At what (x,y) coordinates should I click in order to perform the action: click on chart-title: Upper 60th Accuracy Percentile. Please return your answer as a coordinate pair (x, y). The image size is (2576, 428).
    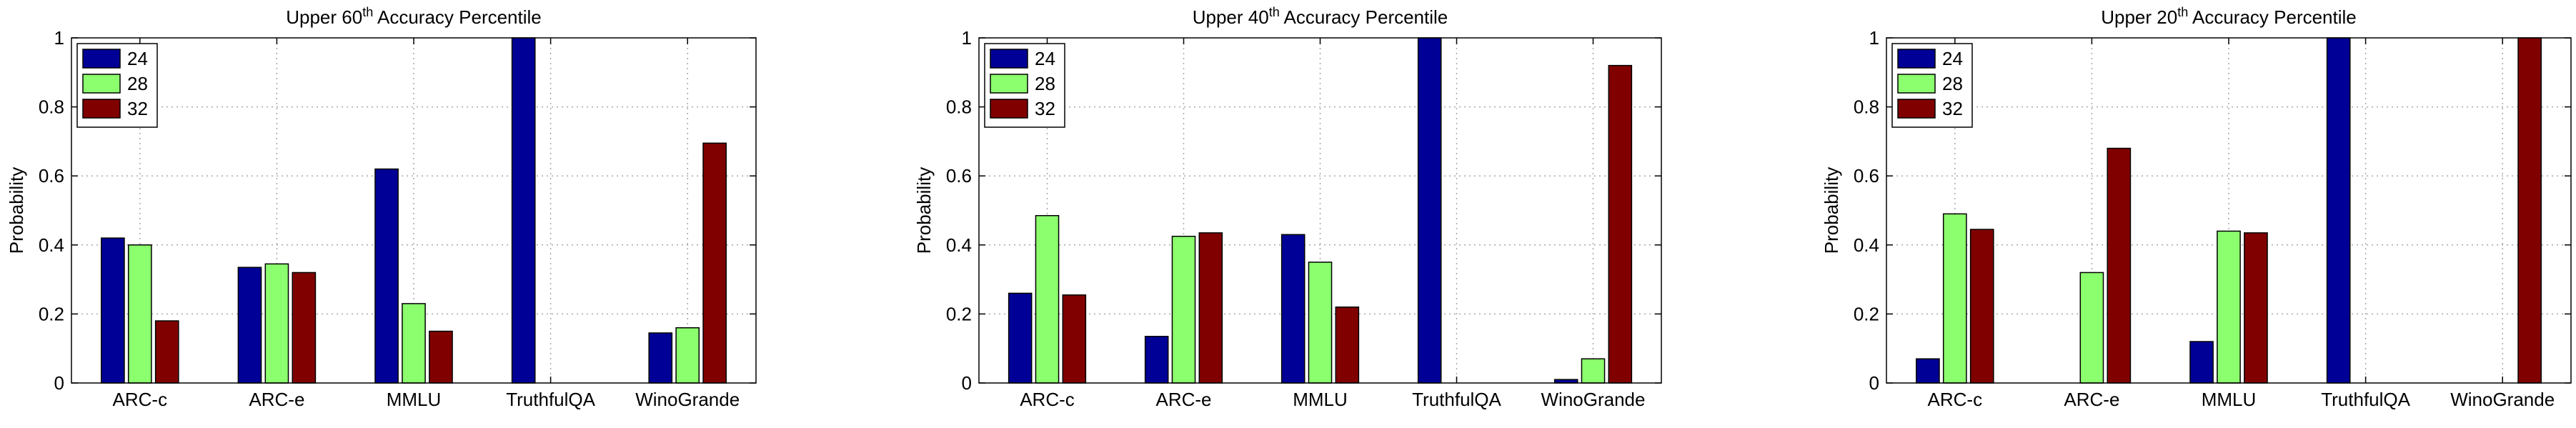
    Looking at the image, I should click on (414, 16).